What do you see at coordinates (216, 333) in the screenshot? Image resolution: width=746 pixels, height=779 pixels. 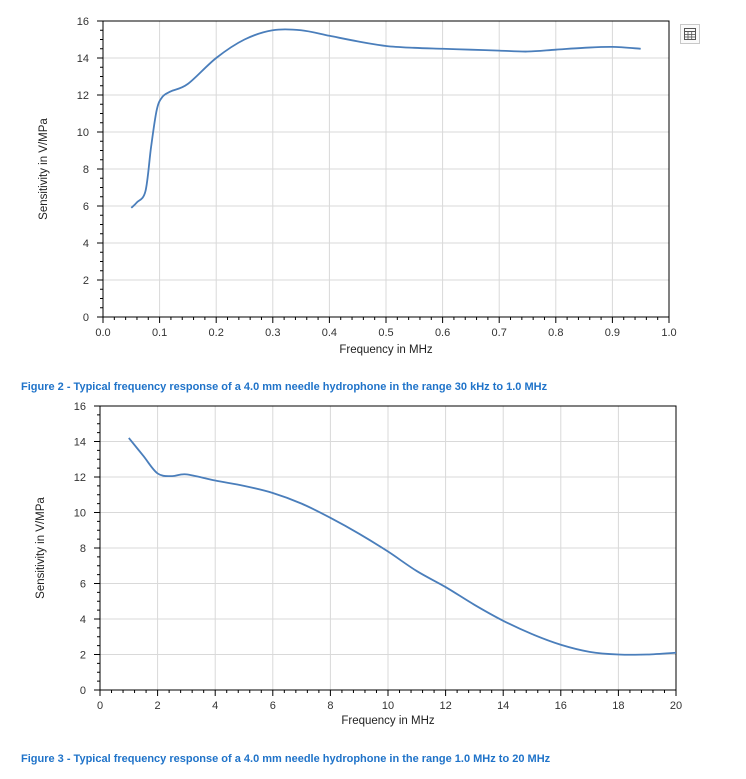 I see `x-tick-label: 0.2` at bounding box center [216, 333].